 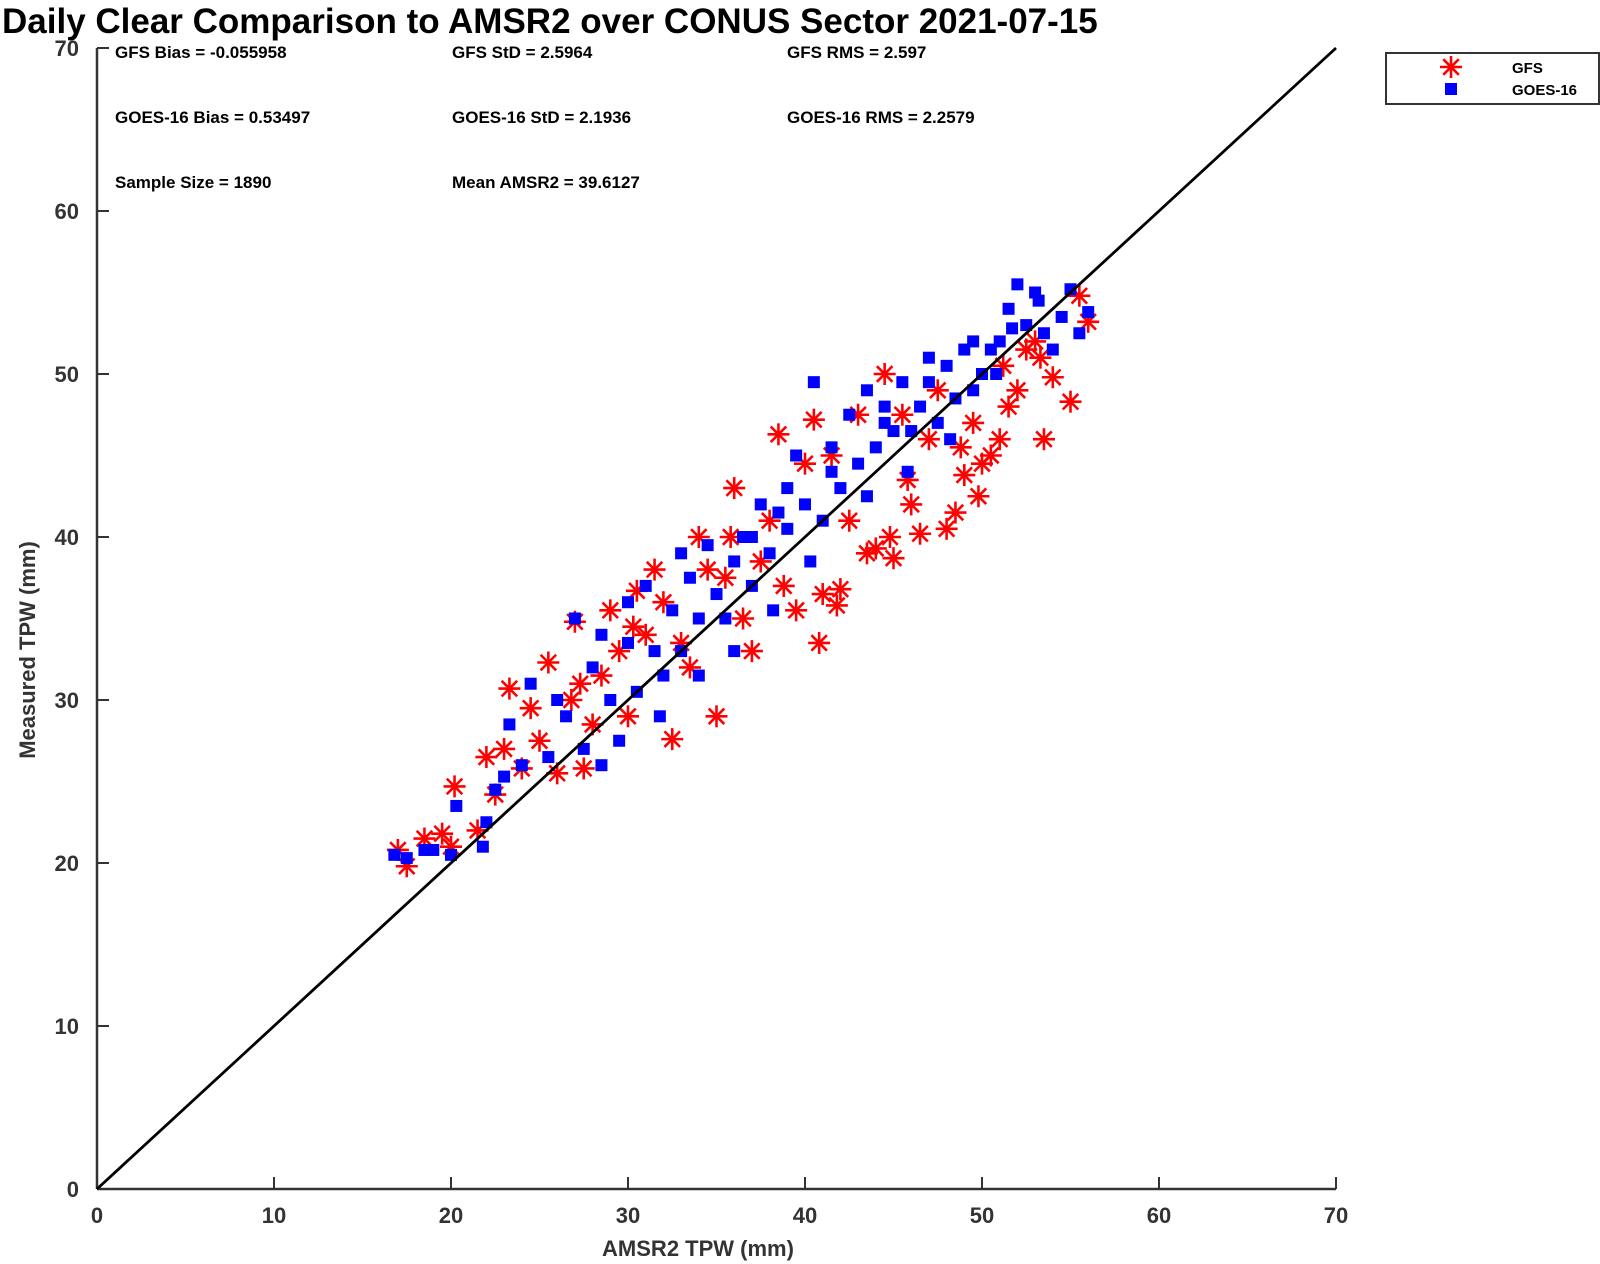 I want to click on stat-goes-std: GOES-16 StD = 2.1936, so click(x=541, y=117).